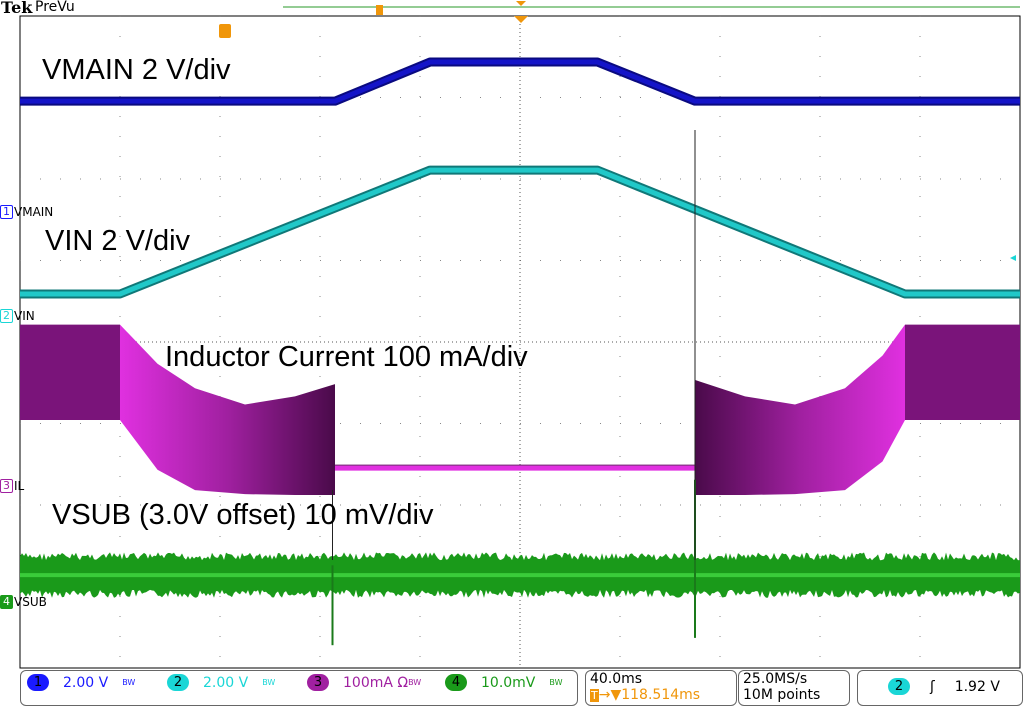 This screenshot has height=708, width=1024. I want to click on trigger-arrow-icon, so click(521, 19).